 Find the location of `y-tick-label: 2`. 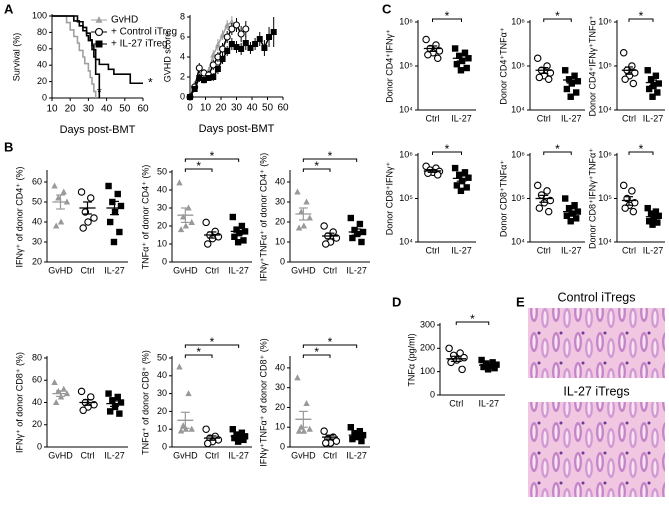

y-tick-label: 2 is located at coordinates (182, 76).